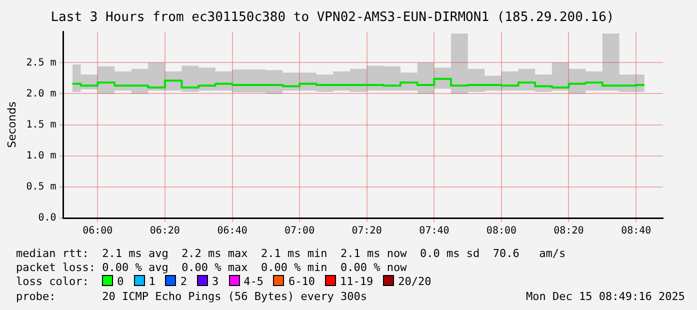 The width and height of the screenshot is (697, 310). What do you see at coordinates (11, 124) in the screenshot?
I see `y-axis-title: Seconds` at bounding box center [11, 124].